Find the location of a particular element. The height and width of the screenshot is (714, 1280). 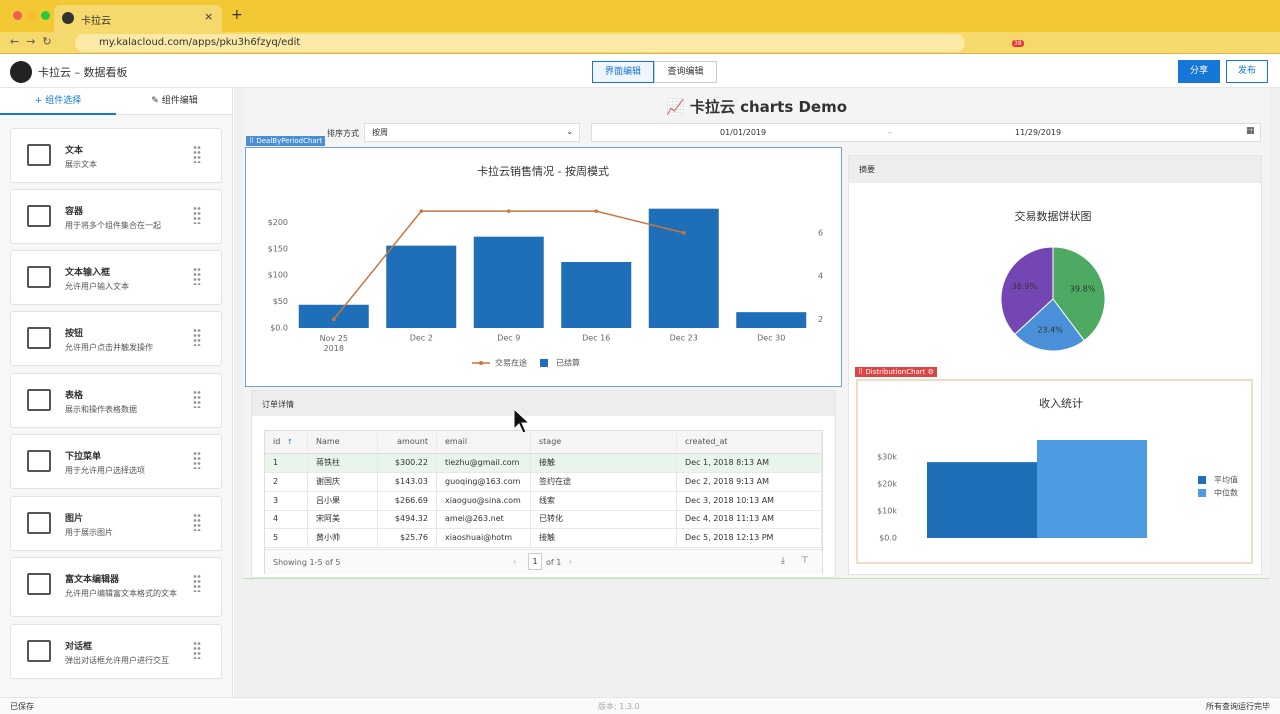

column-header: created_at is located at coordinates (749, 442).